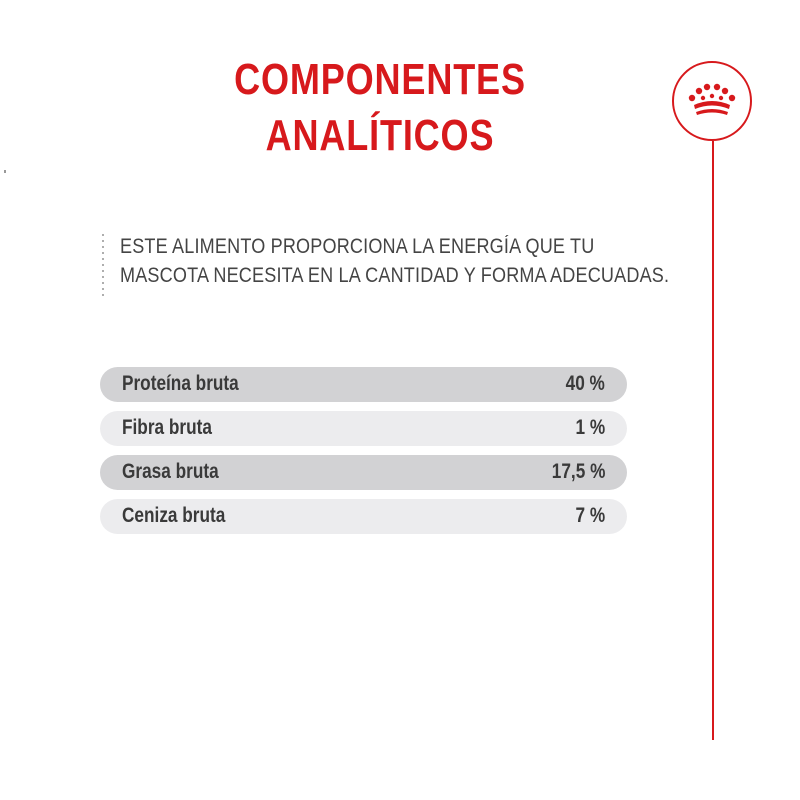  I want to click on crown-icon, so click(712, 99).